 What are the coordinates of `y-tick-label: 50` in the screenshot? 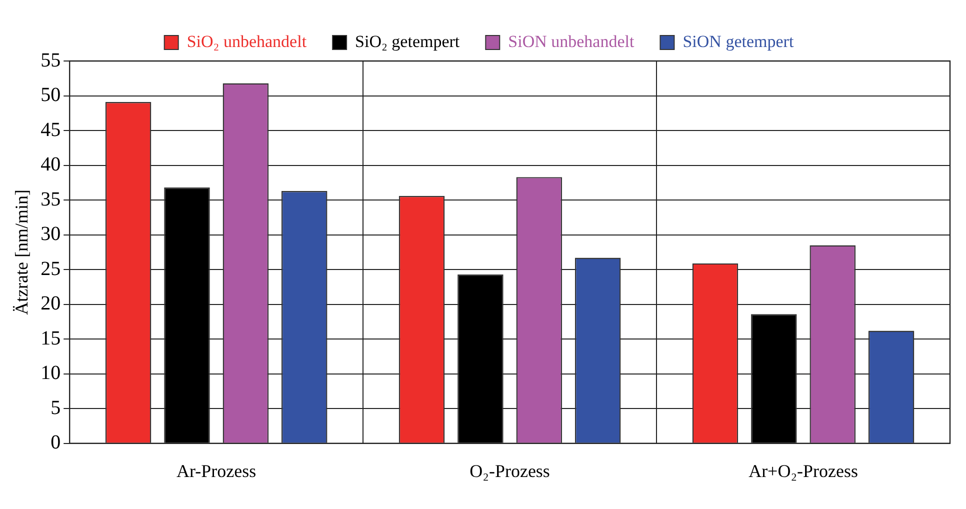 It's located at (50, 95).